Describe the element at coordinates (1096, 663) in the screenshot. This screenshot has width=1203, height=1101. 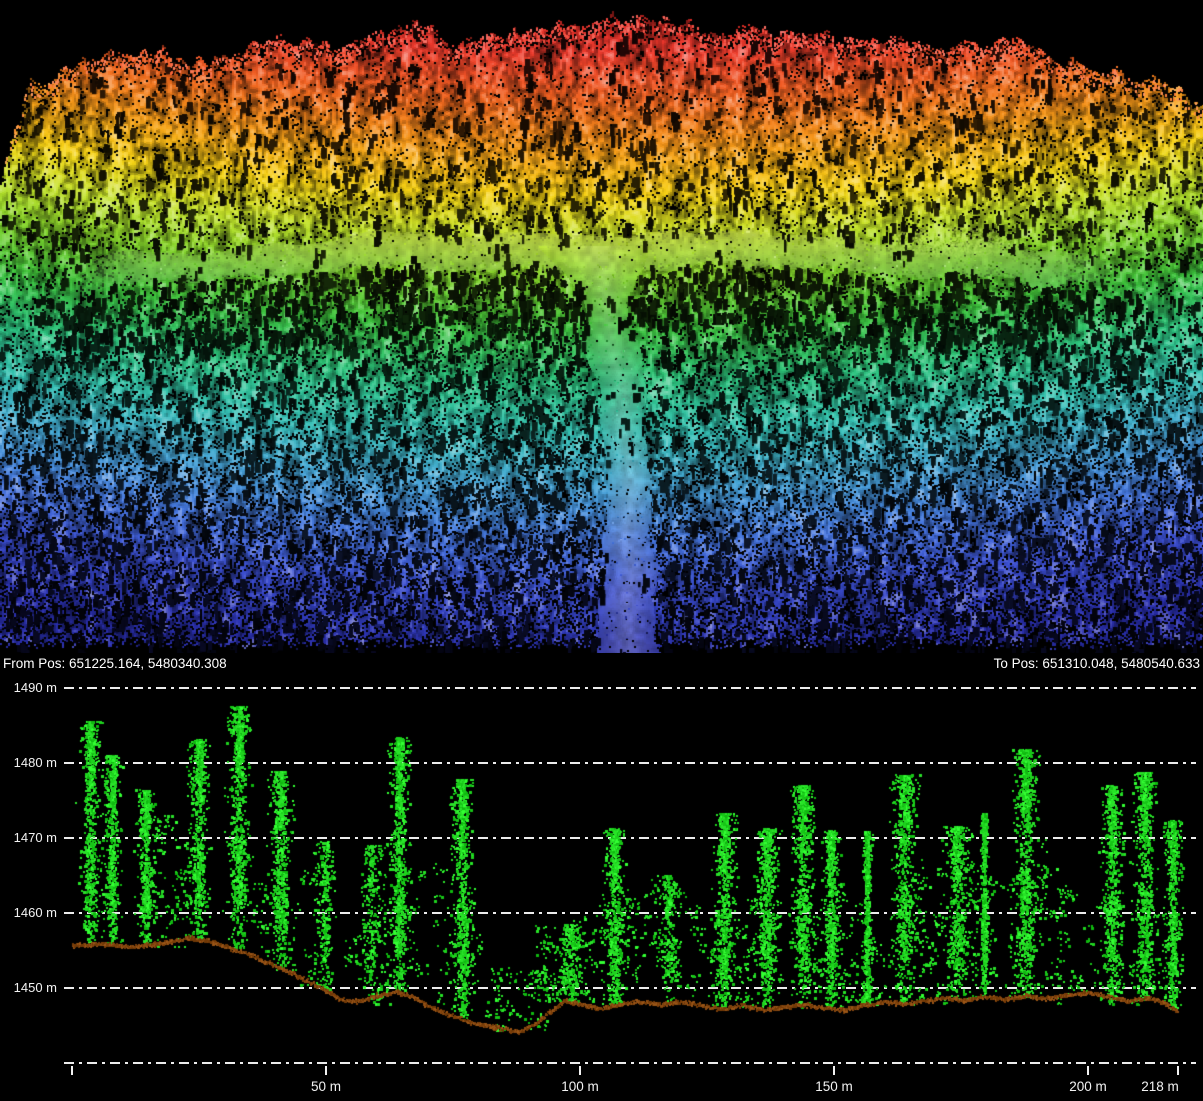
I see `to-position-label: To Pos: 651310.048, 5480540.633` at that location.